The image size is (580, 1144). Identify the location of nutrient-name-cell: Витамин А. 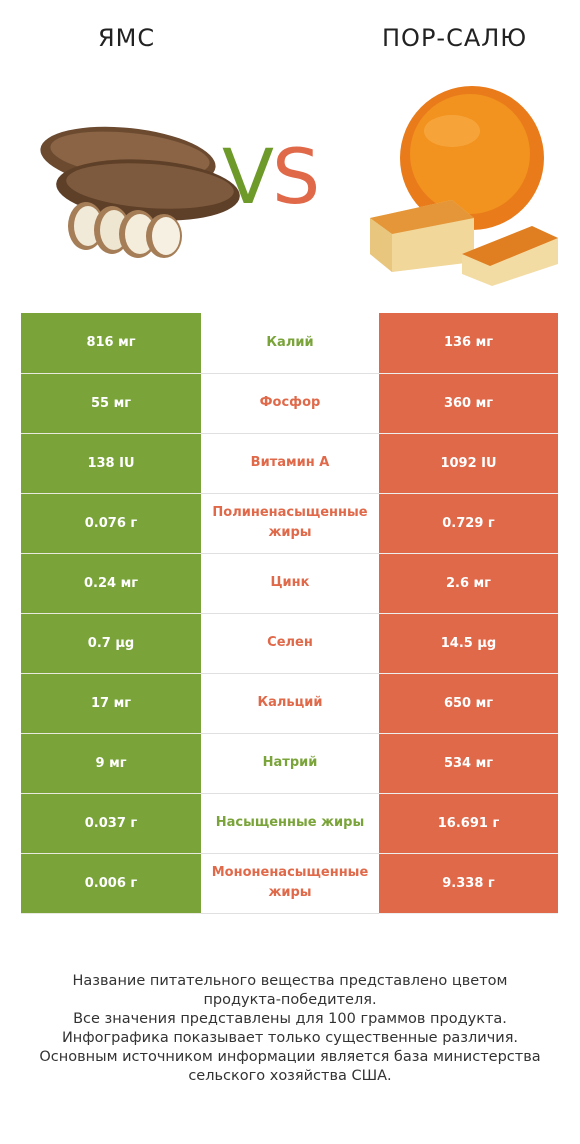
(290, 463).